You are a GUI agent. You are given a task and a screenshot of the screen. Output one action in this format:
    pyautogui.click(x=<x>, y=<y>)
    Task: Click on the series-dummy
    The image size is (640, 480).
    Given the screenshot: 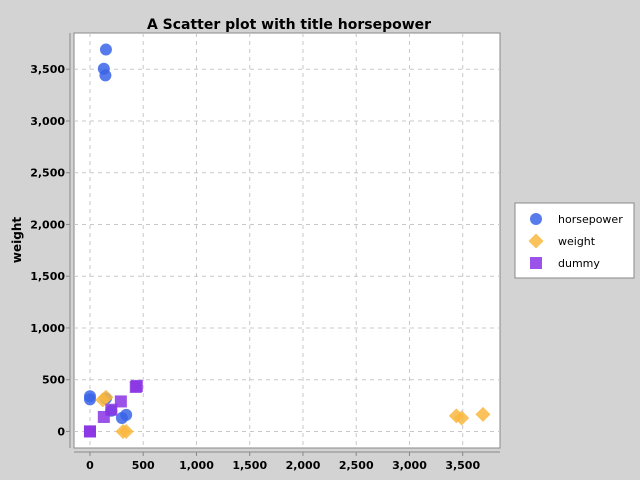 What is the action you would take?
    pyautogui.click(x=113, y=408)
    